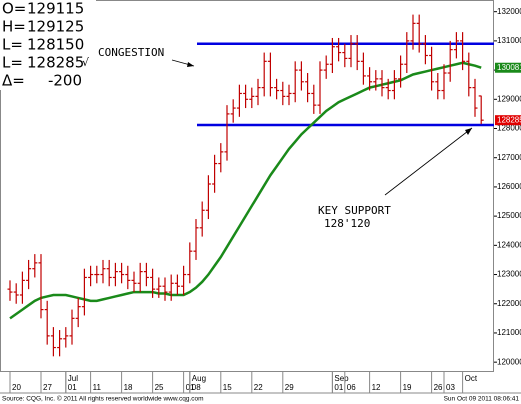 This screenshot has height=404, width=521. Describe the element at coordinates (16, 387) in the screenshot. I see `x-tick-label: 20` at that location.